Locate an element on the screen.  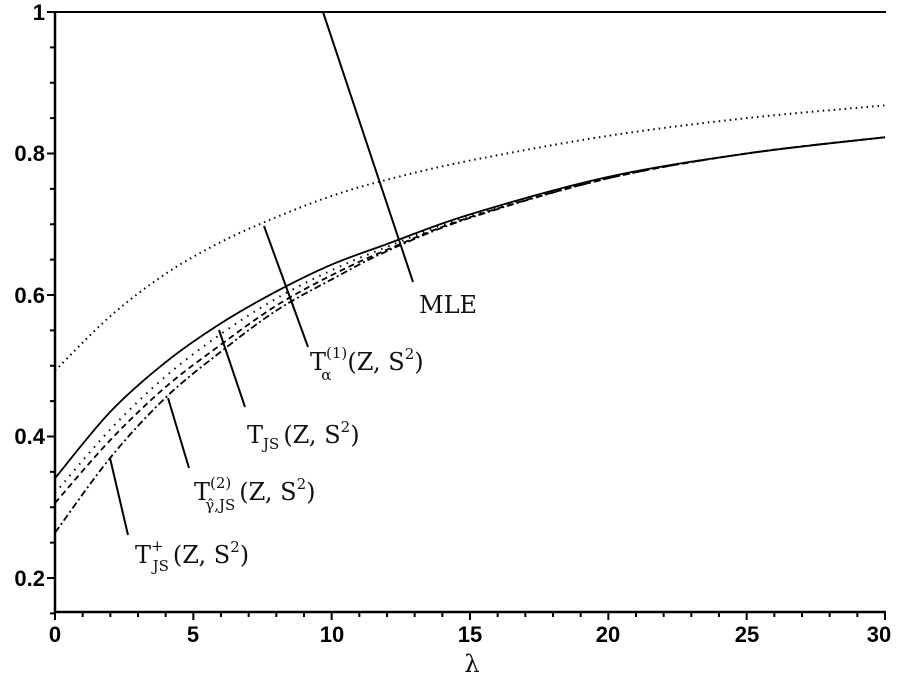
label-t-js: TJS (Z, S2) is located at coordinates (303, 435).